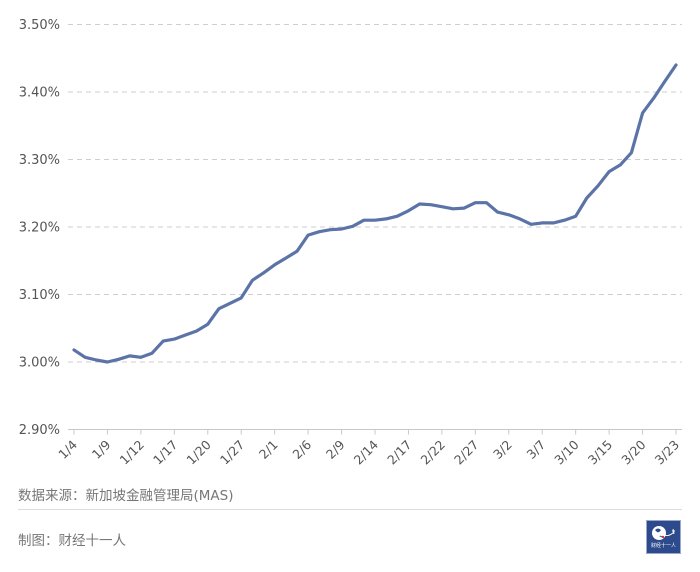 This screenshot has height=572, width=700. Describe the element at coordinates (39, 363) in the screenshot. I see `y-tick-label: 3.00%` at that location.